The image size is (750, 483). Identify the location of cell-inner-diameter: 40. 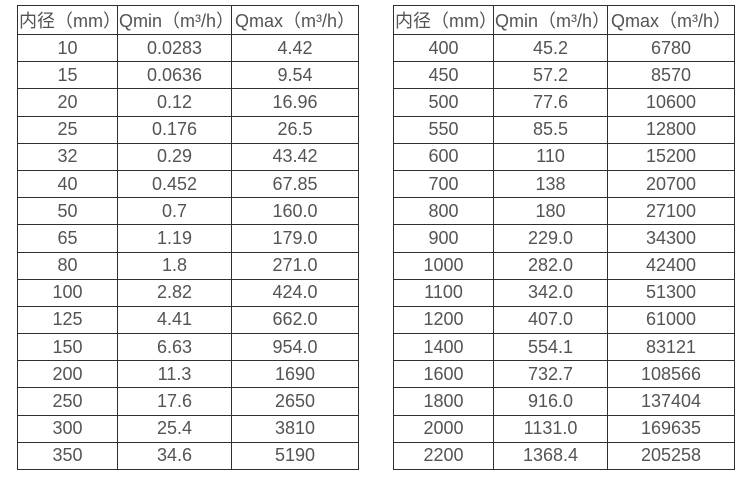
(67, 184).